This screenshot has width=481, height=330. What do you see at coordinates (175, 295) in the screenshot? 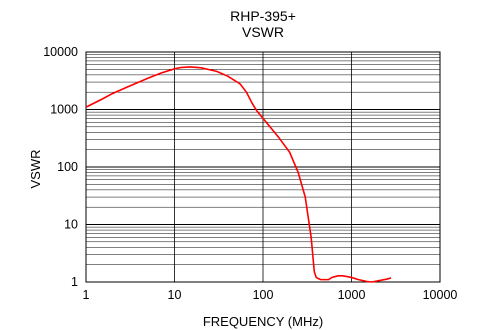
I see `x-tick-label: 10` at bounding box center [175, 295].